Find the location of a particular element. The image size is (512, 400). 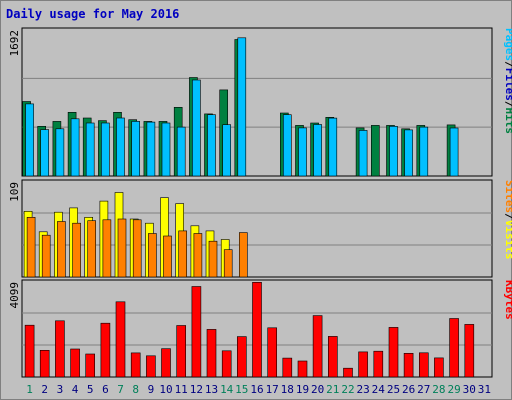

x-tick-label-20: 20 is located at coordinates (317, 389).